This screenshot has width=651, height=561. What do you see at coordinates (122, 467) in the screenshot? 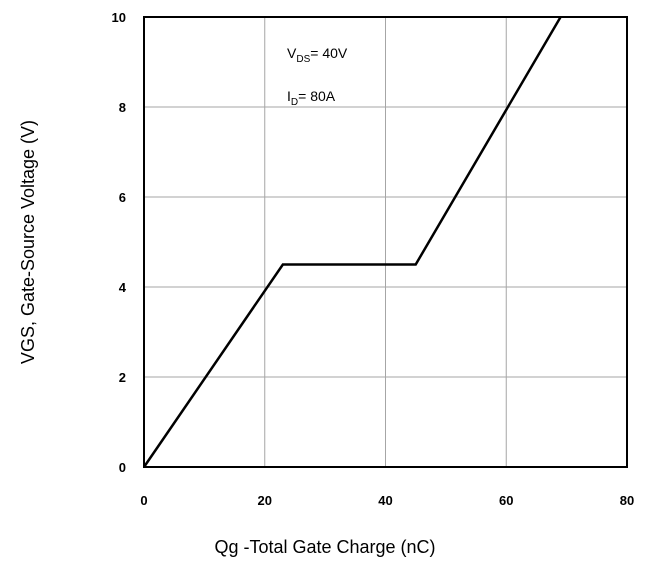
I see `y-tick-label: 0` at bounding box center [122, 467].